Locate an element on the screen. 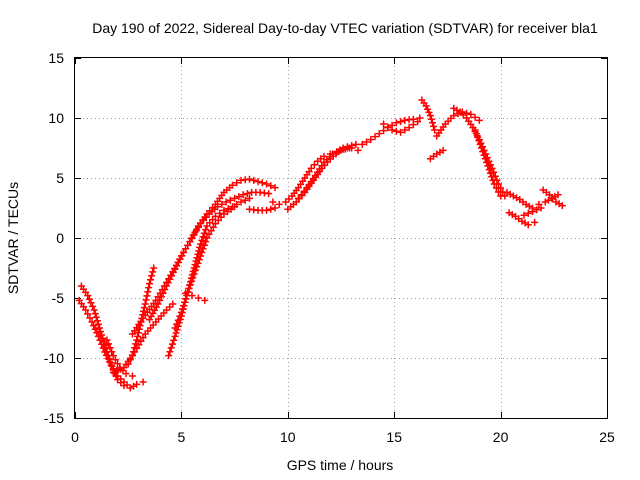 The height and width of the screenshot is (480, 640). x-axis-label: GPS time / hours is located at coordinates (340, 465).